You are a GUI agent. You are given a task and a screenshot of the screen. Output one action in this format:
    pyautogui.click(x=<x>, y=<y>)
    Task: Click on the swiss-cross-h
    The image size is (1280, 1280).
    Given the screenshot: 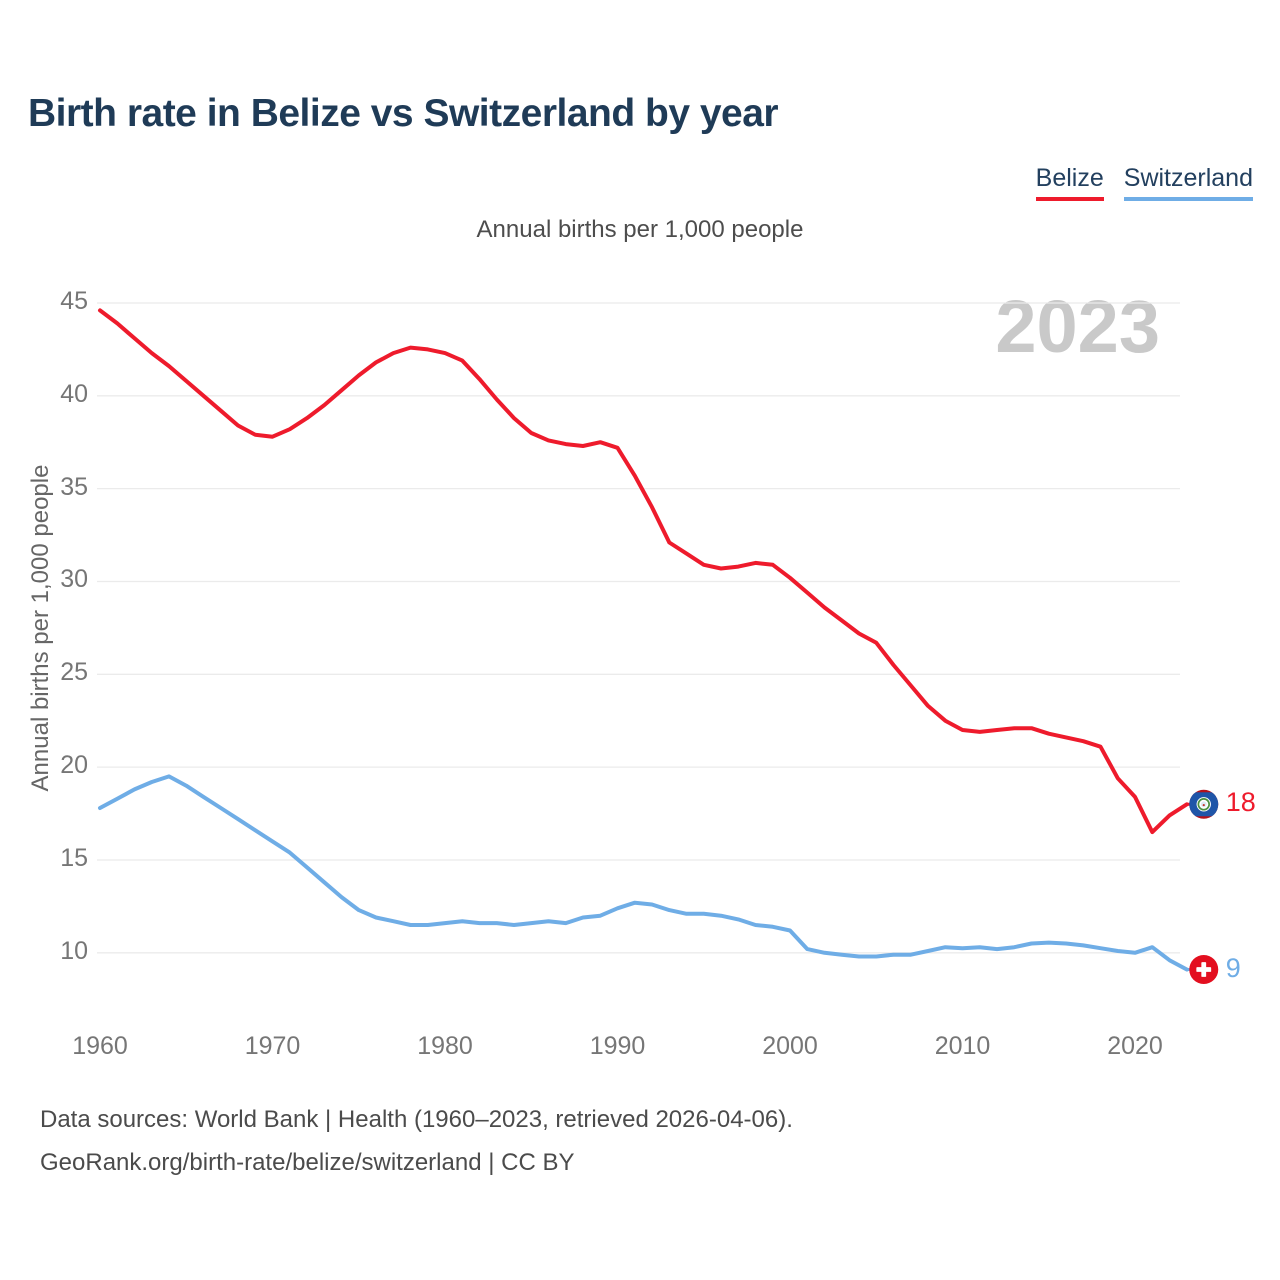 What is the action you would take?
    pyautogui.click(x=1204, y=969)
    